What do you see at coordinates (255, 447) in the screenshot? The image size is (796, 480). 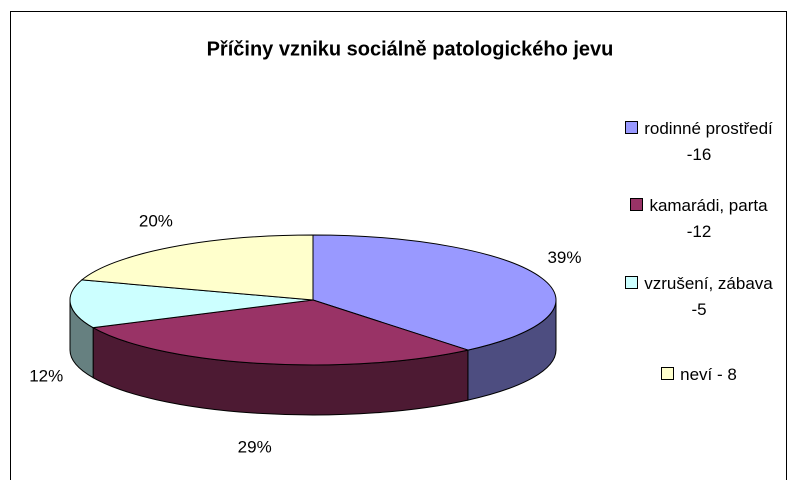 I see `data-label: 29%` at bounding box center [255, 447].